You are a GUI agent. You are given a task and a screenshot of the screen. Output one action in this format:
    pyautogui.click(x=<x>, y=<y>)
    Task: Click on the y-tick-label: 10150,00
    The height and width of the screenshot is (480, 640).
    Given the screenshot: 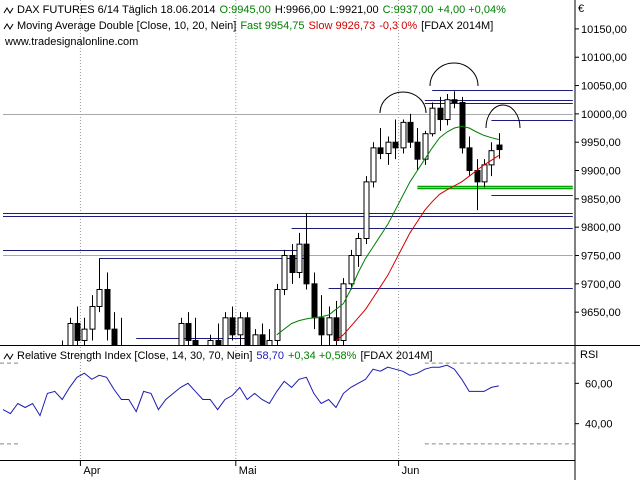 What is the action you would take?
    pyautogui.click(x=604, y=30)
    